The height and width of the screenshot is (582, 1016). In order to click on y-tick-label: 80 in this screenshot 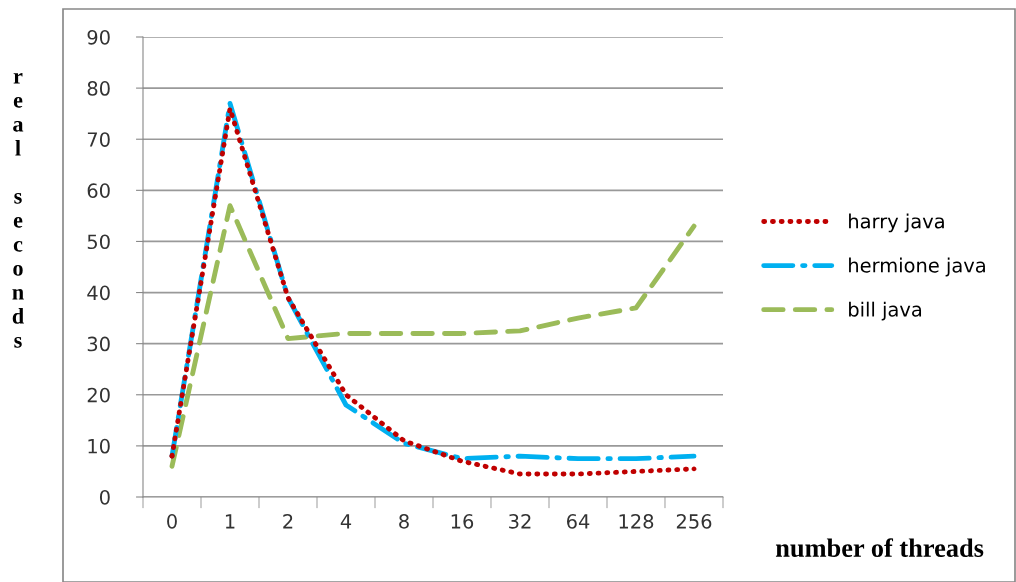, I will do `click(98, 88)`.